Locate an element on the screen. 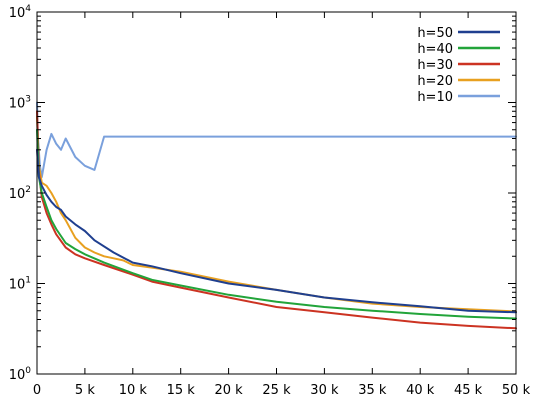  y-tick-label: 104 is located at coordinates (20, 12).